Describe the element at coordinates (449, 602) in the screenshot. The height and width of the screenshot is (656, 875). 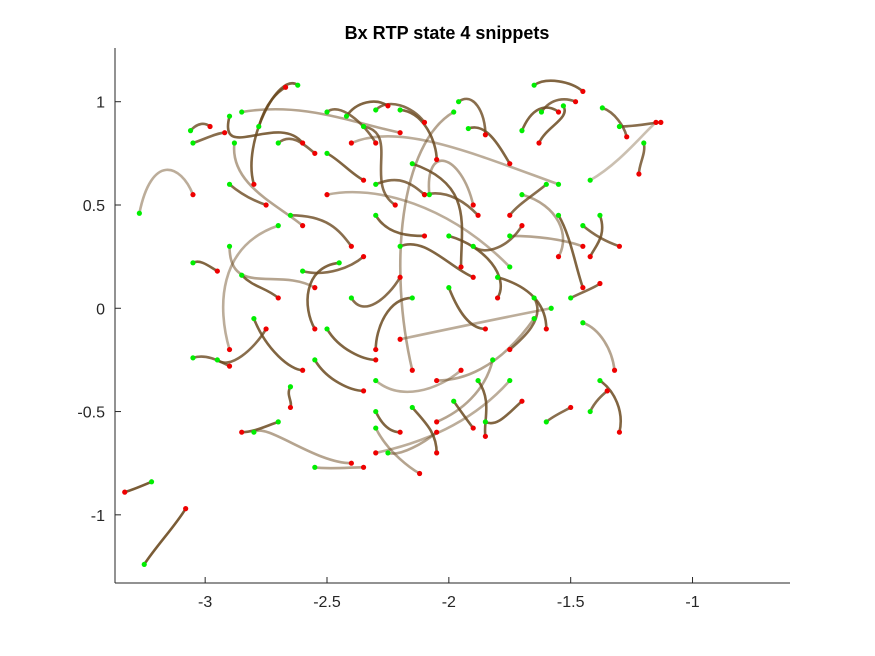
I see `x-tick-label: -2` at that location.